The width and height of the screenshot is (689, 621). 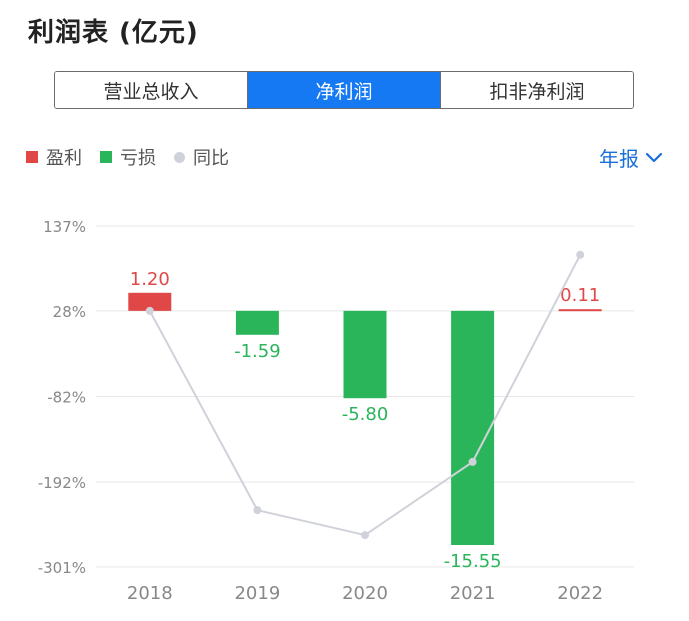 What do you see at coordinates (473, 593) in the screenshot?
I see `x-tick-label: 2021` at bounding box center [473, 593].